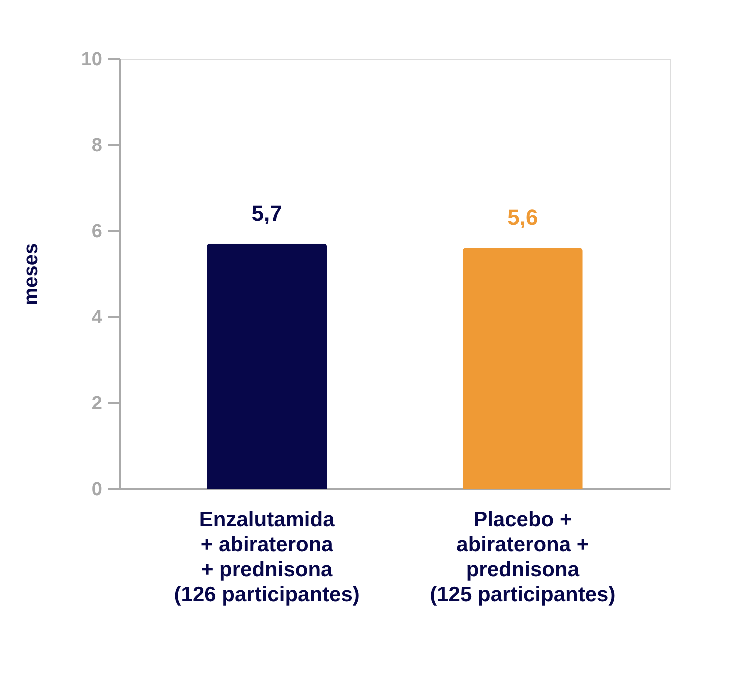  Describe the element at coordinates (523, 557) in the screenshot. I see `x-tick-label: Placebo + abiraterona + prednisona (125 participantes)` at that location.